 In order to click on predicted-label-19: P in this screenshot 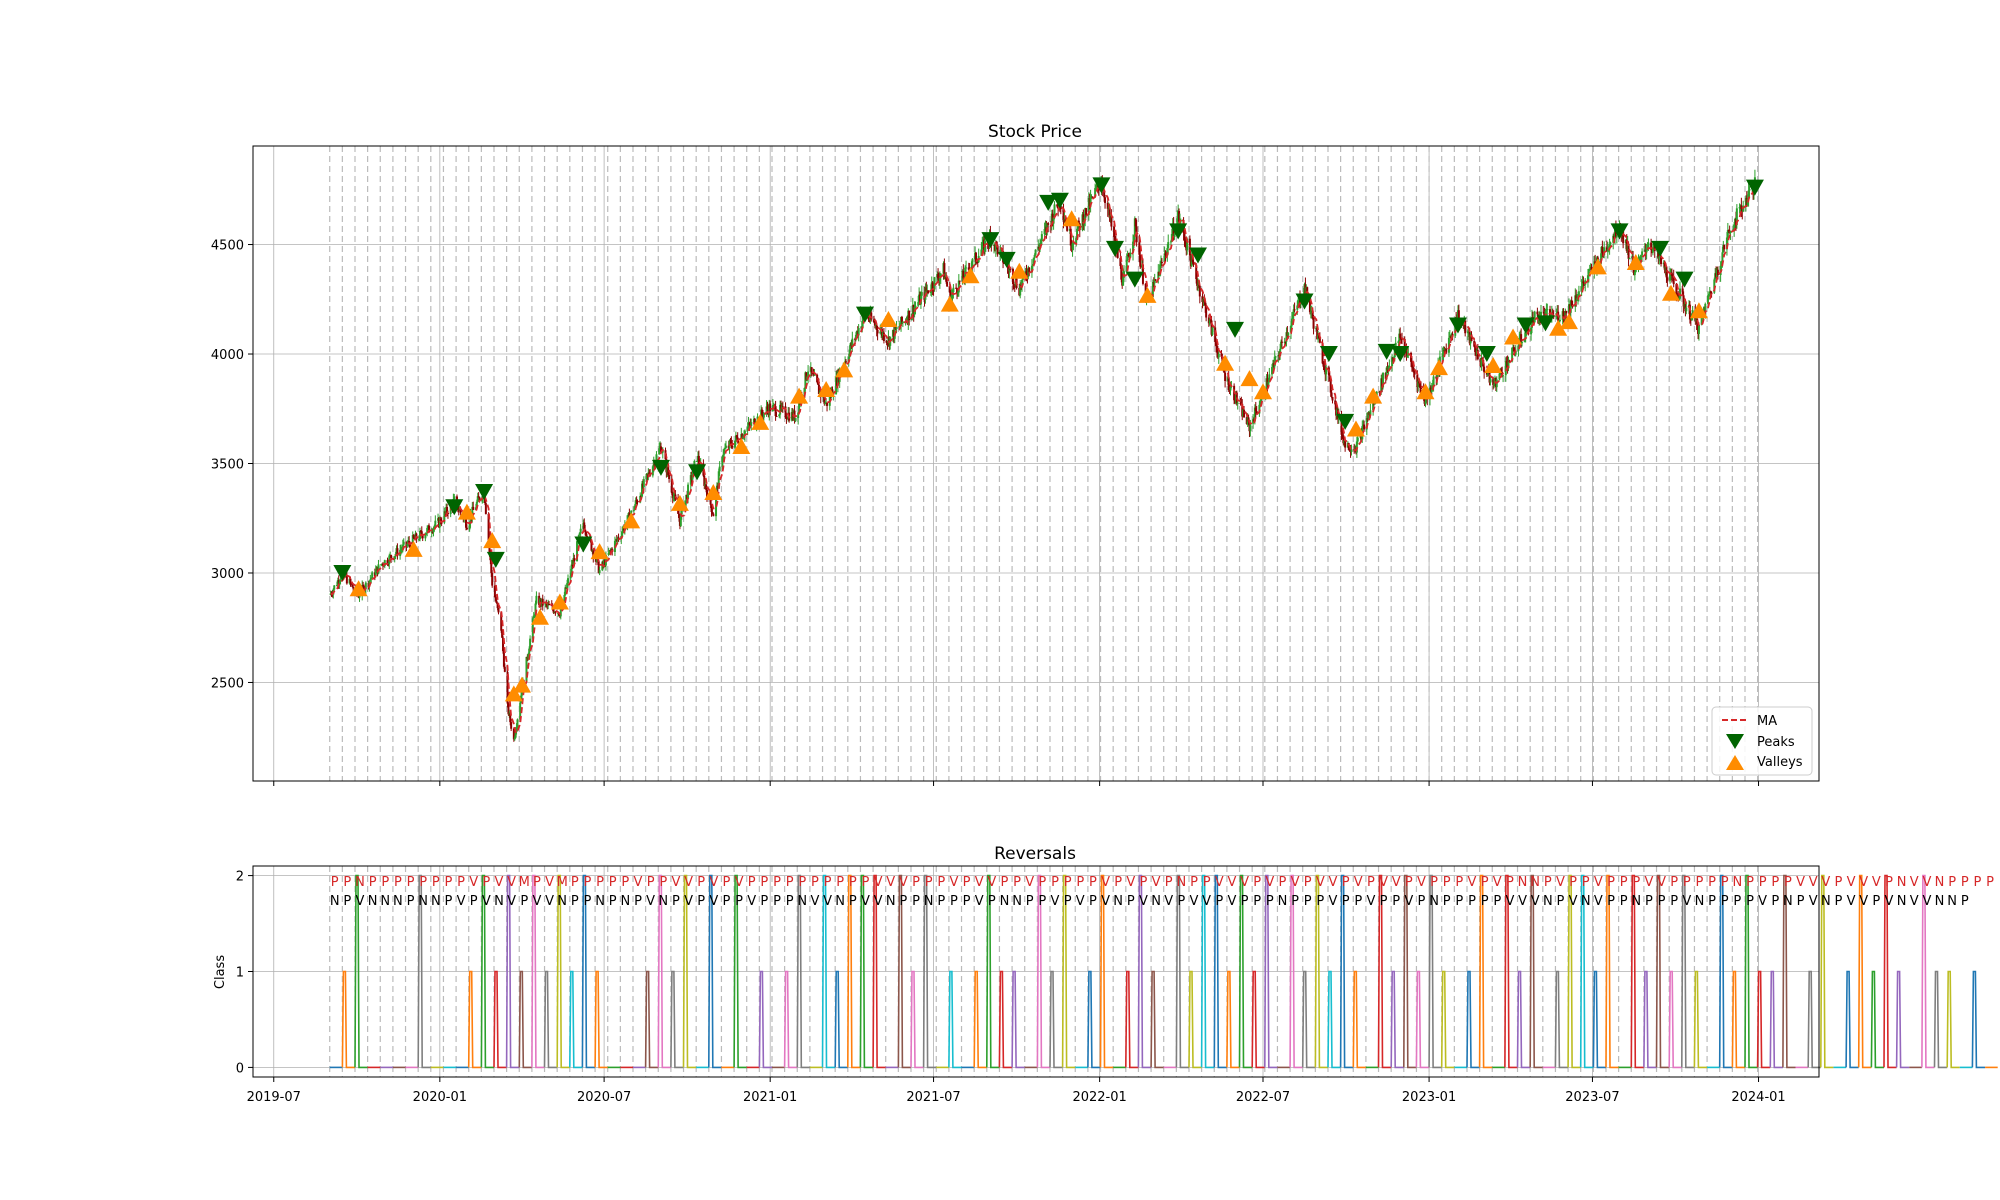, I will do `click(575, 882)`.